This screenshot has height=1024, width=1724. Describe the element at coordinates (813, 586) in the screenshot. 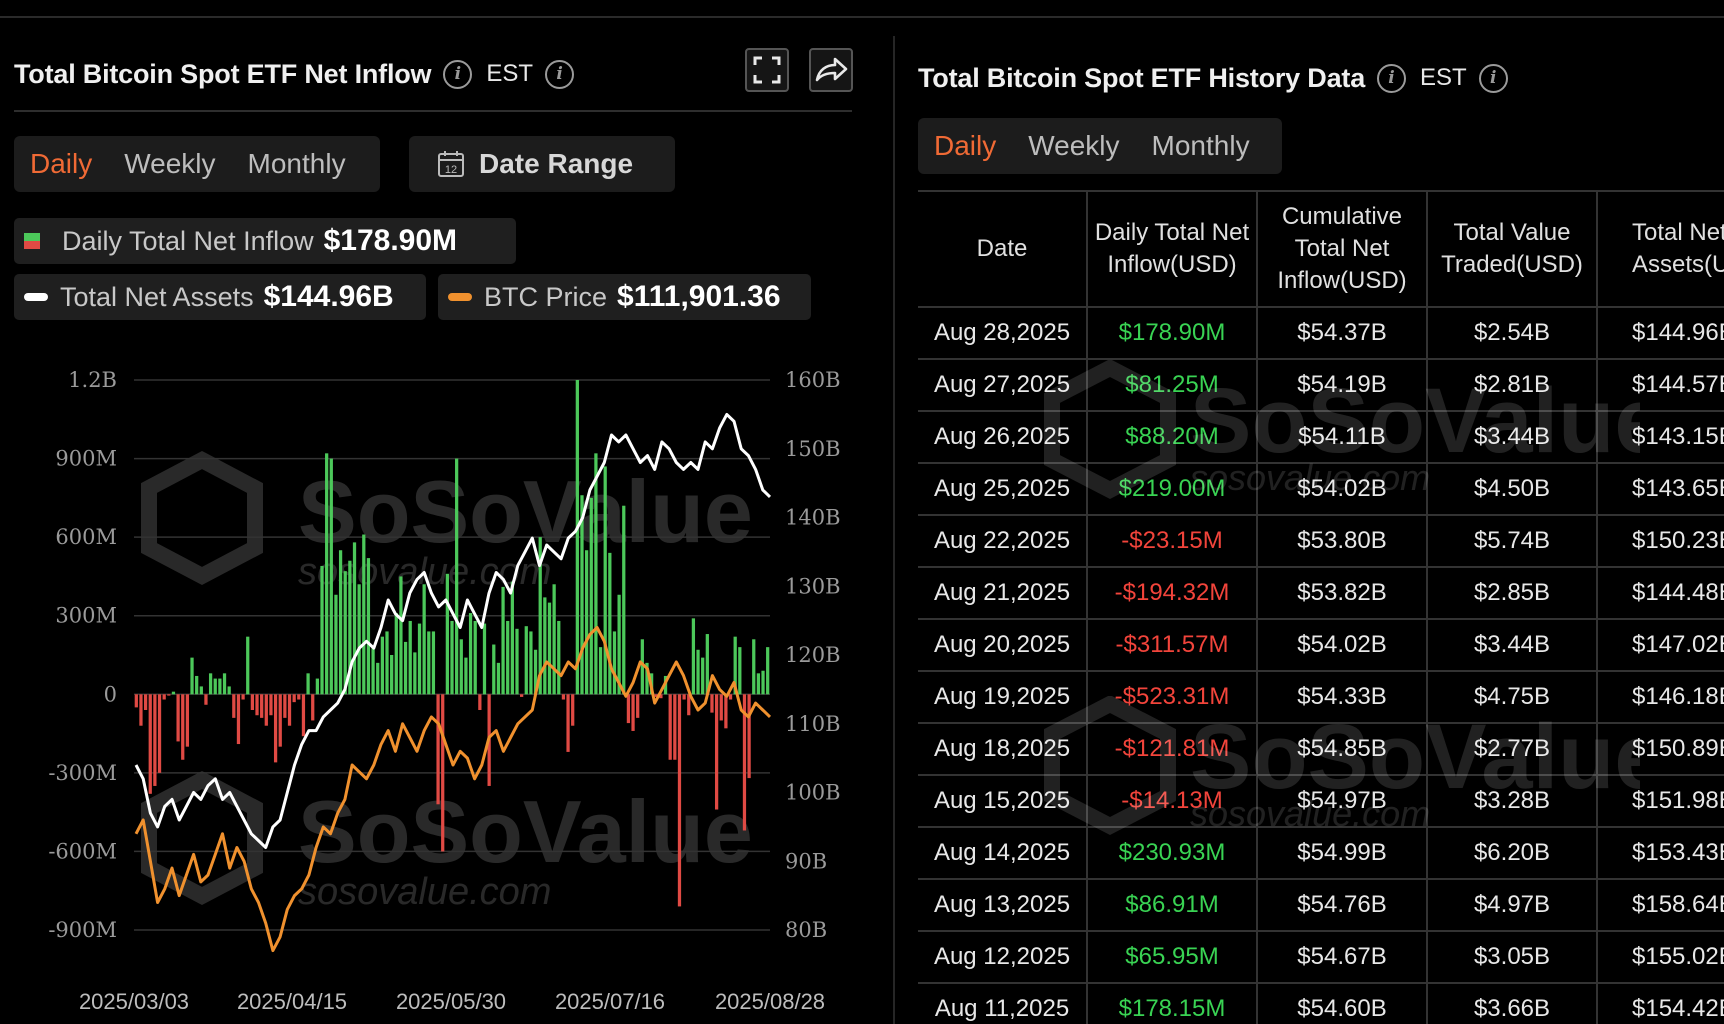

I see `y-right-tick-label: 130B` at that location.